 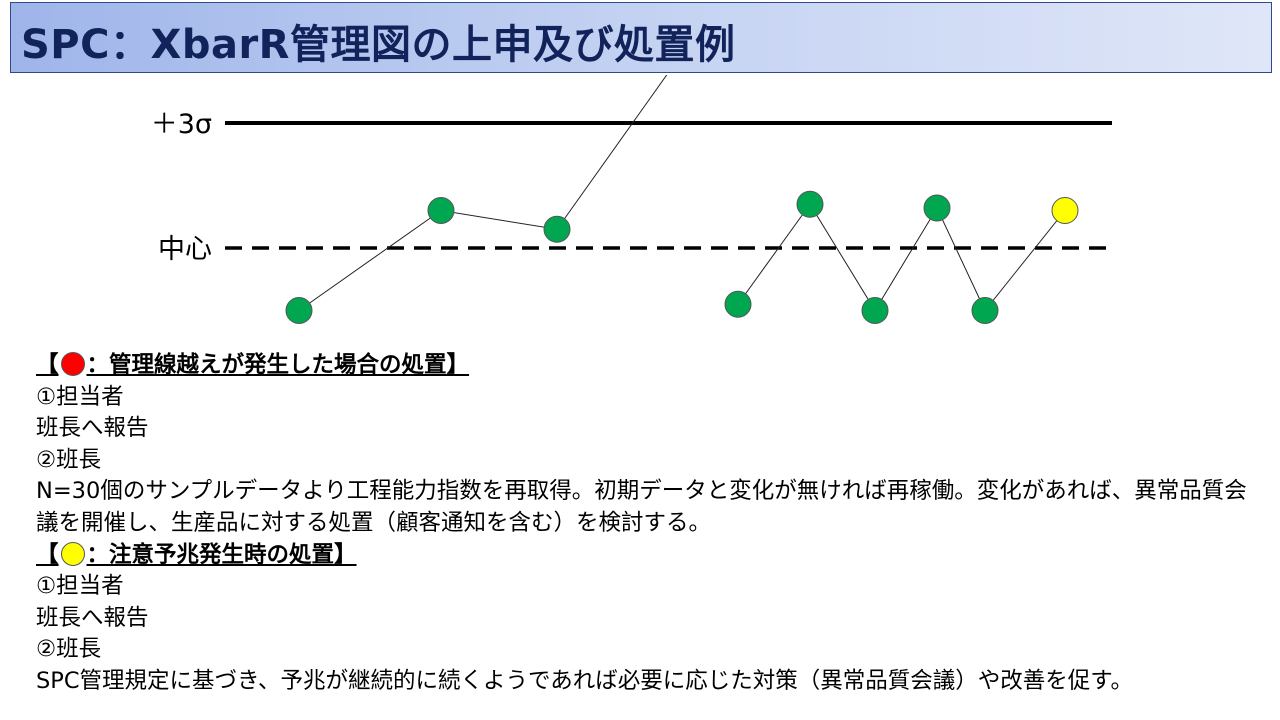 What do you see at coordinates (185, 249) in the screenshot?
I see `center-label: 中心` at bounding box center [185, 249].